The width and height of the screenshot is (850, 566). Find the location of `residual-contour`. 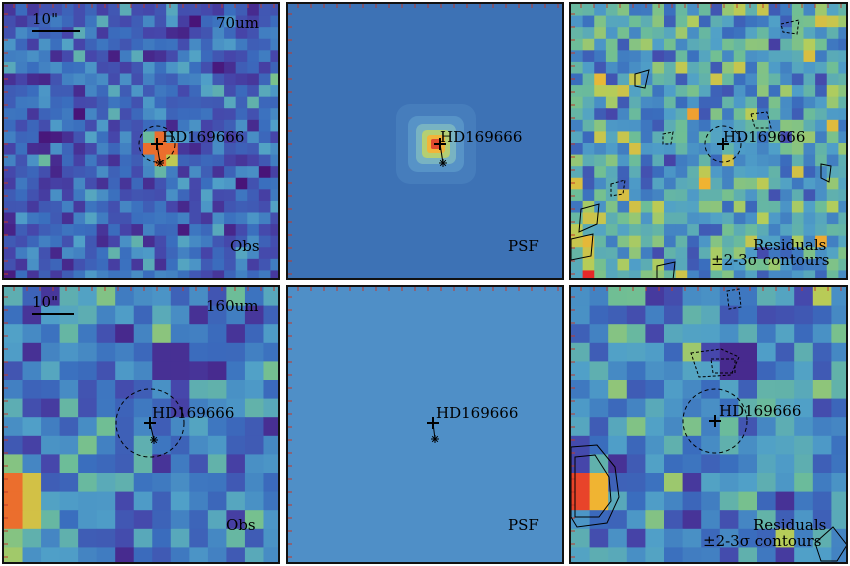

residual-contour is located at coordinates (668, 138).